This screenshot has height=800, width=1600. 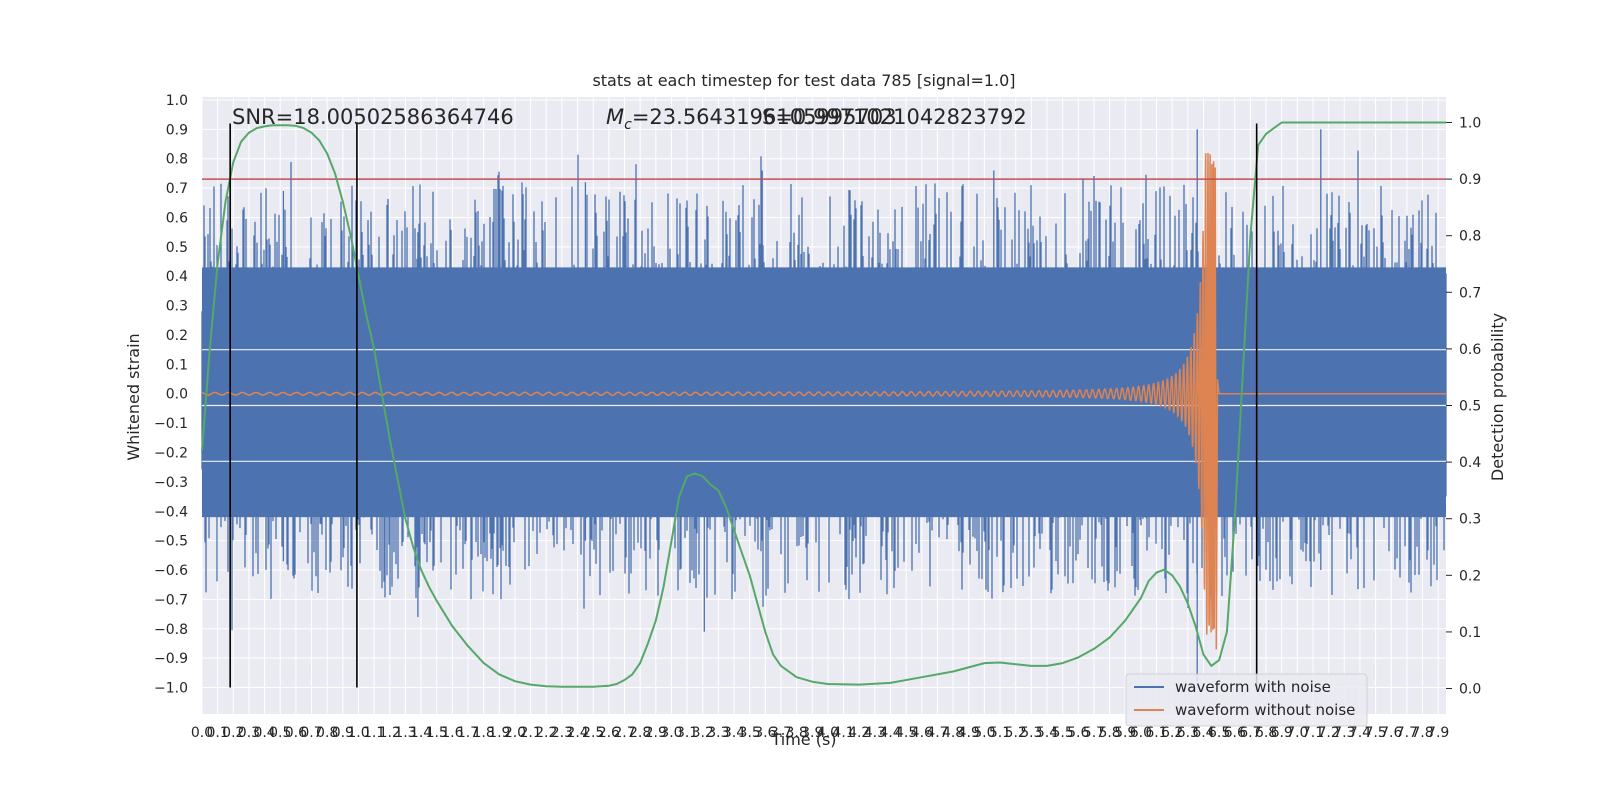 I want to click on x-tick-label: 2.4, so click(x=577, y=733).